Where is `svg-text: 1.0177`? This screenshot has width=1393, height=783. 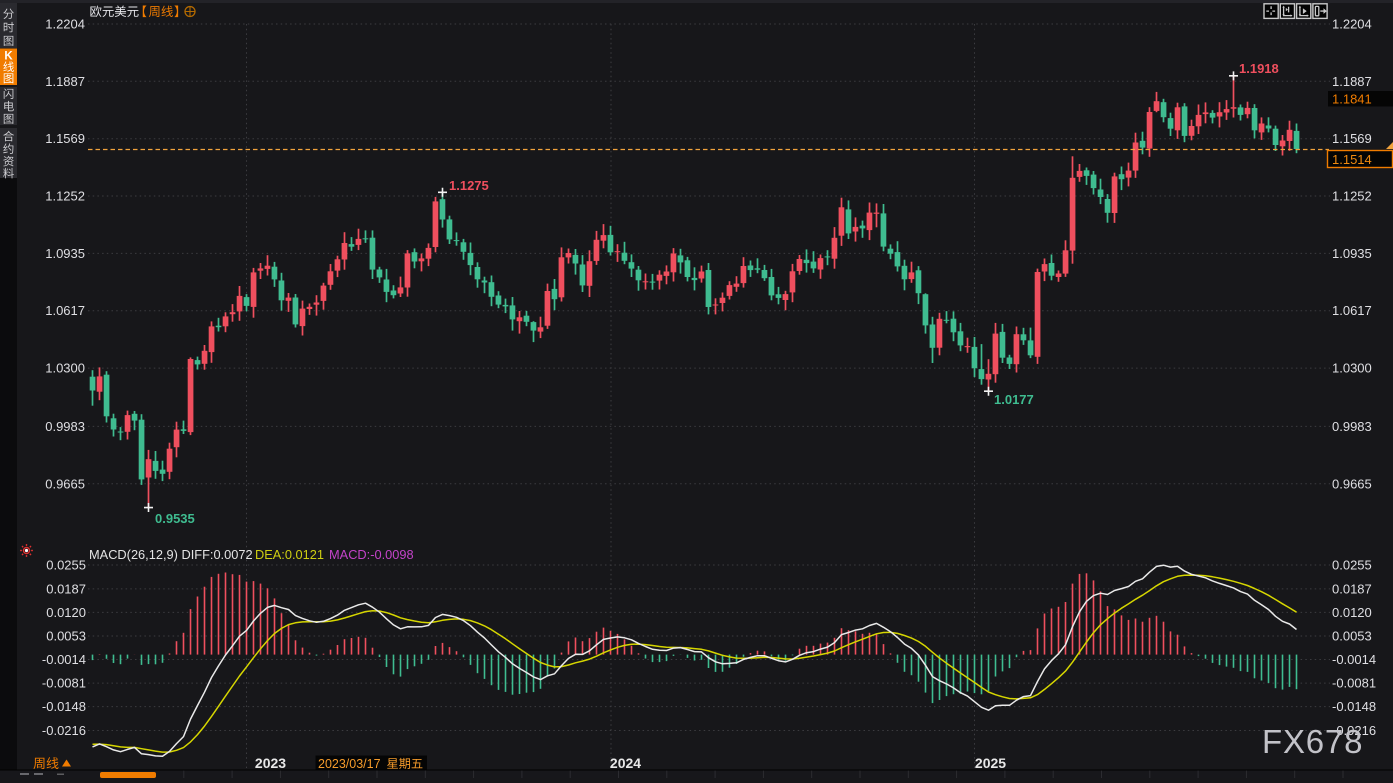
svg-text: 1.0177 is located at coordinates (1014, 399).